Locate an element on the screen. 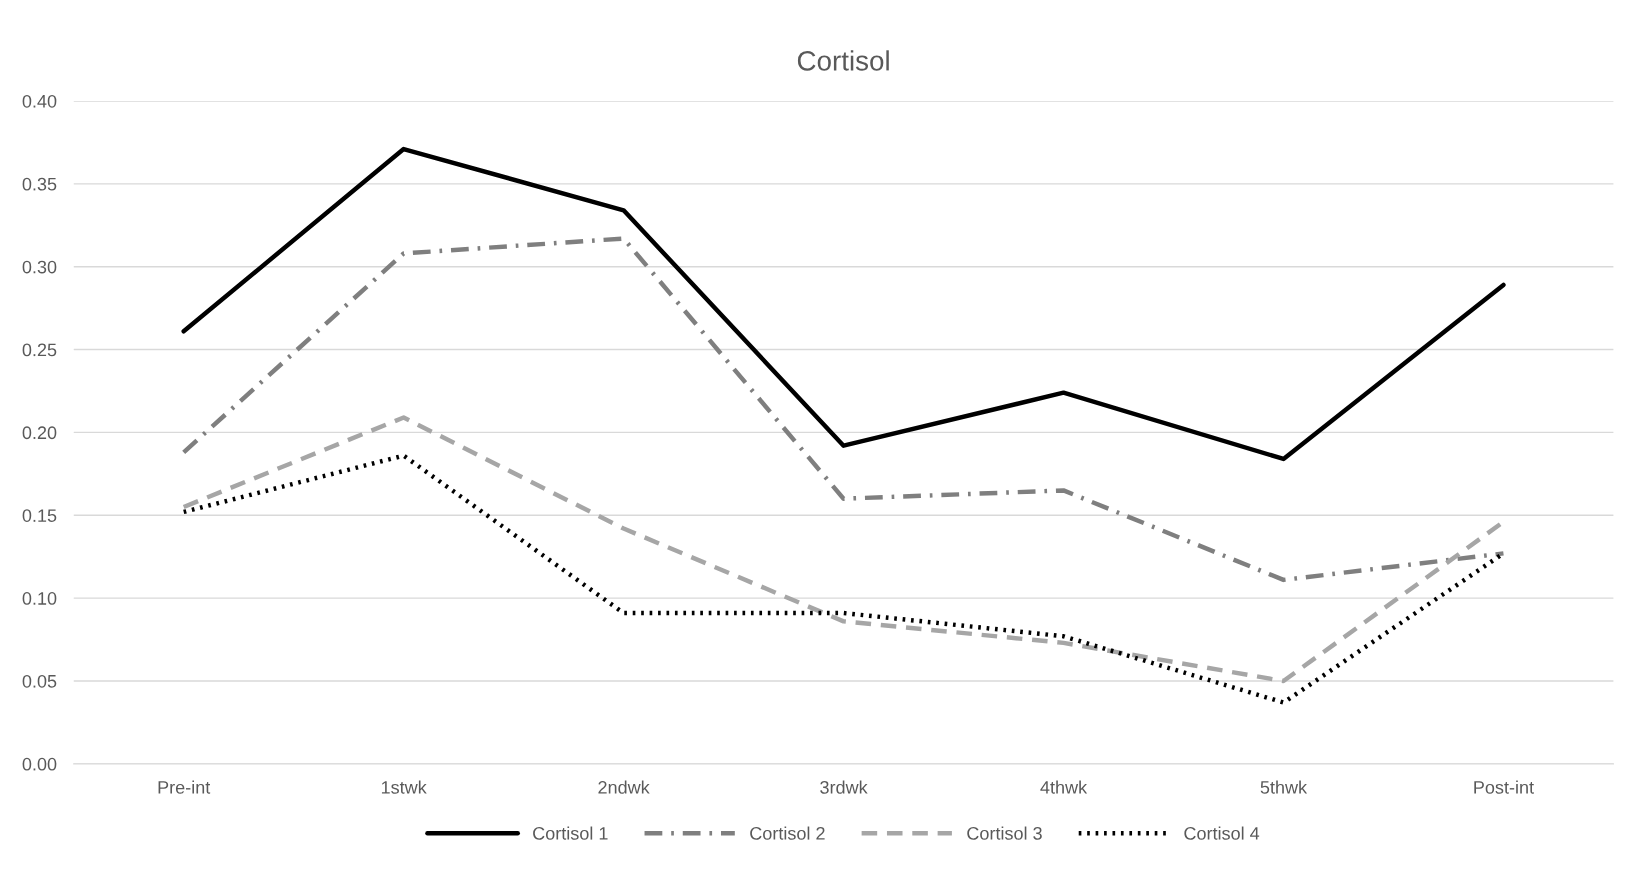 This screenshot has height=878, width=1638. y-tick-label: 0.10 is located at coordinates (39, 598).